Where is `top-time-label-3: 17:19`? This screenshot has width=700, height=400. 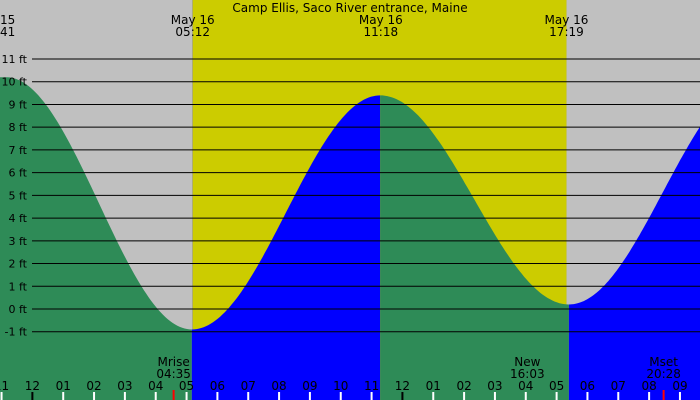 top-time-label-3: 17:19 is located at coordinates (566, 32).